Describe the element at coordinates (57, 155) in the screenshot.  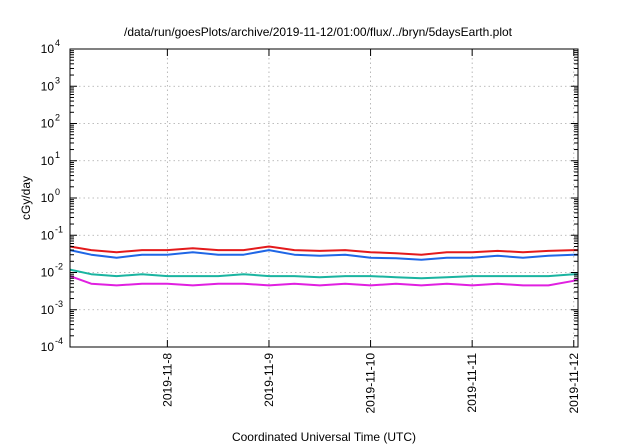
I see `y-tick-exponent: 1` at that location.